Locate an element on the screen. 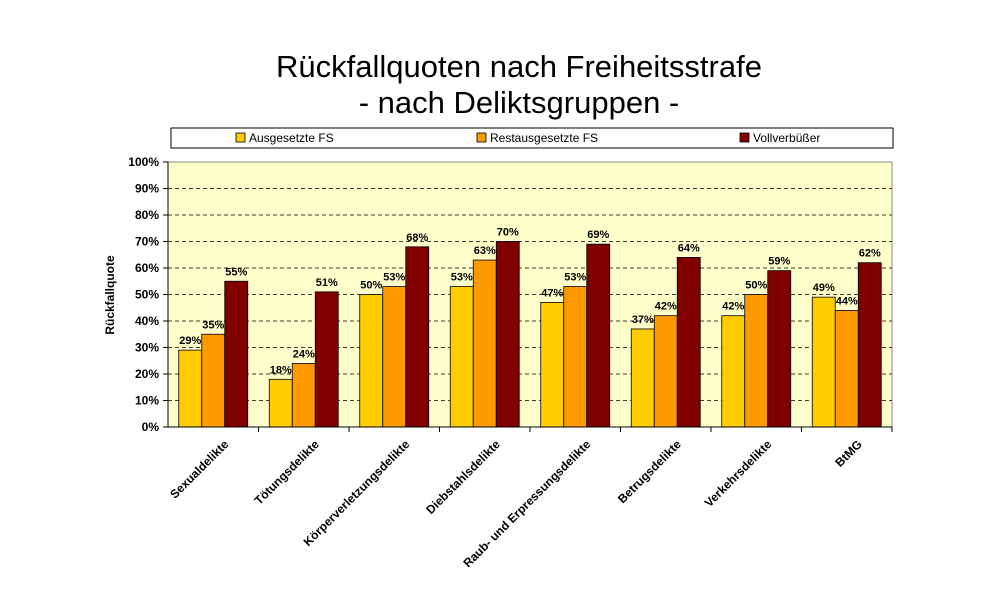  y-tick-label: 50% is located at coordinates (147, 295).